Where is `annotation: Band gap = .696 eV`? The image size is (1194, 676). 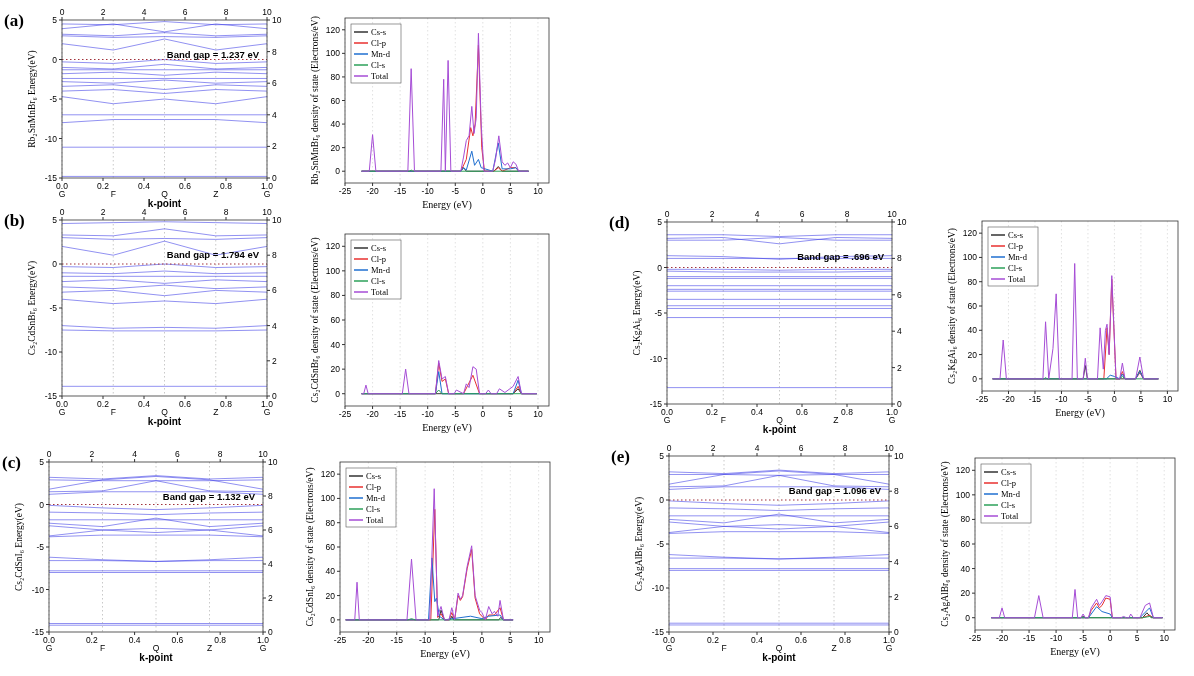
annotation: Band gap = .696 eV is located at coordinates (841, 256).